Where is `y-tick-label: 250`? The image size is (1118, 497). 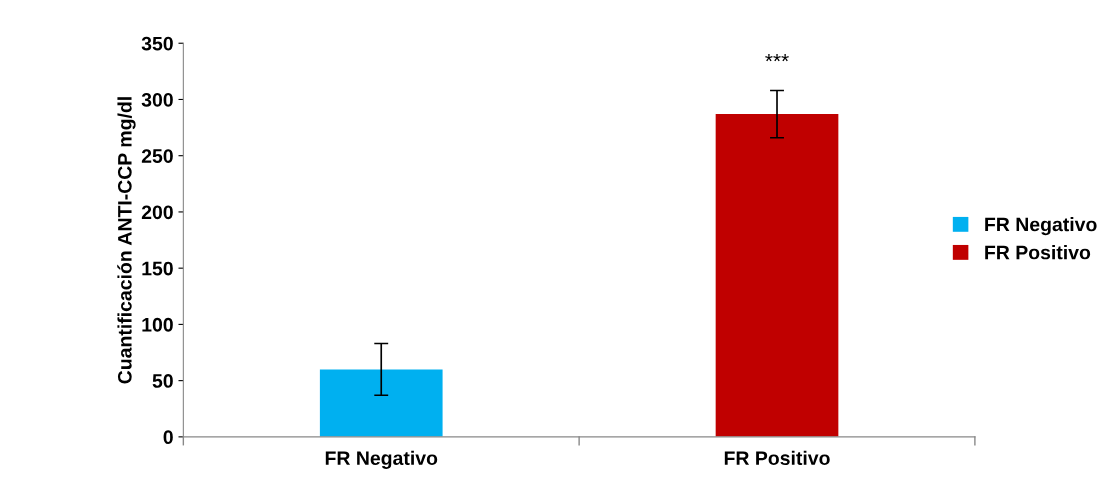 y-tick-label: 250 is located at coordinates (157, 156).